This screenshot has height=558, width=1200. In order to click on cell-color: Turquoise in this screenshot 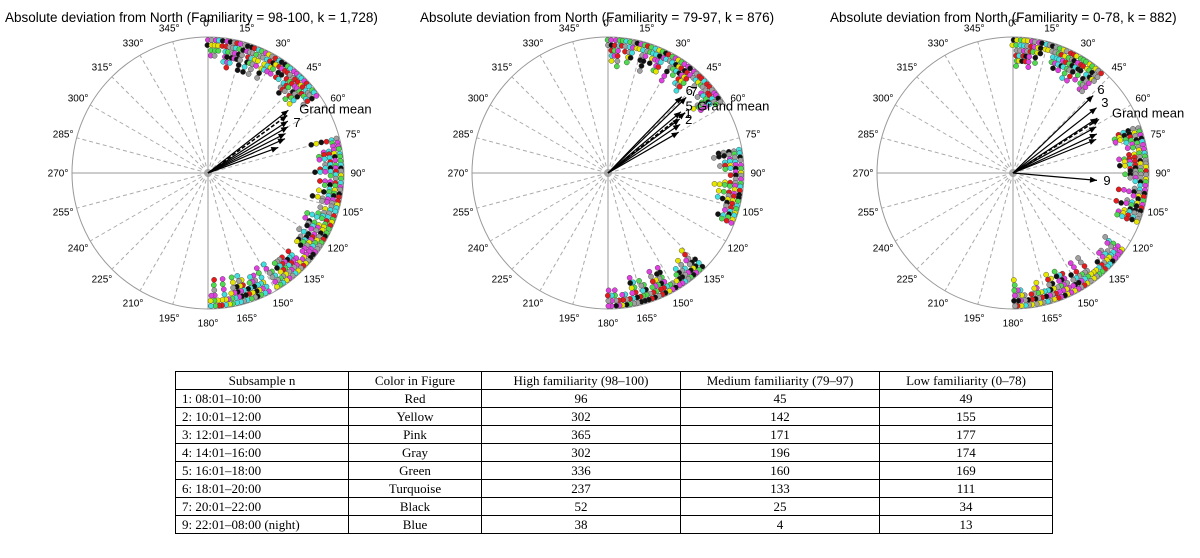, I will do `click(415, 488)`.